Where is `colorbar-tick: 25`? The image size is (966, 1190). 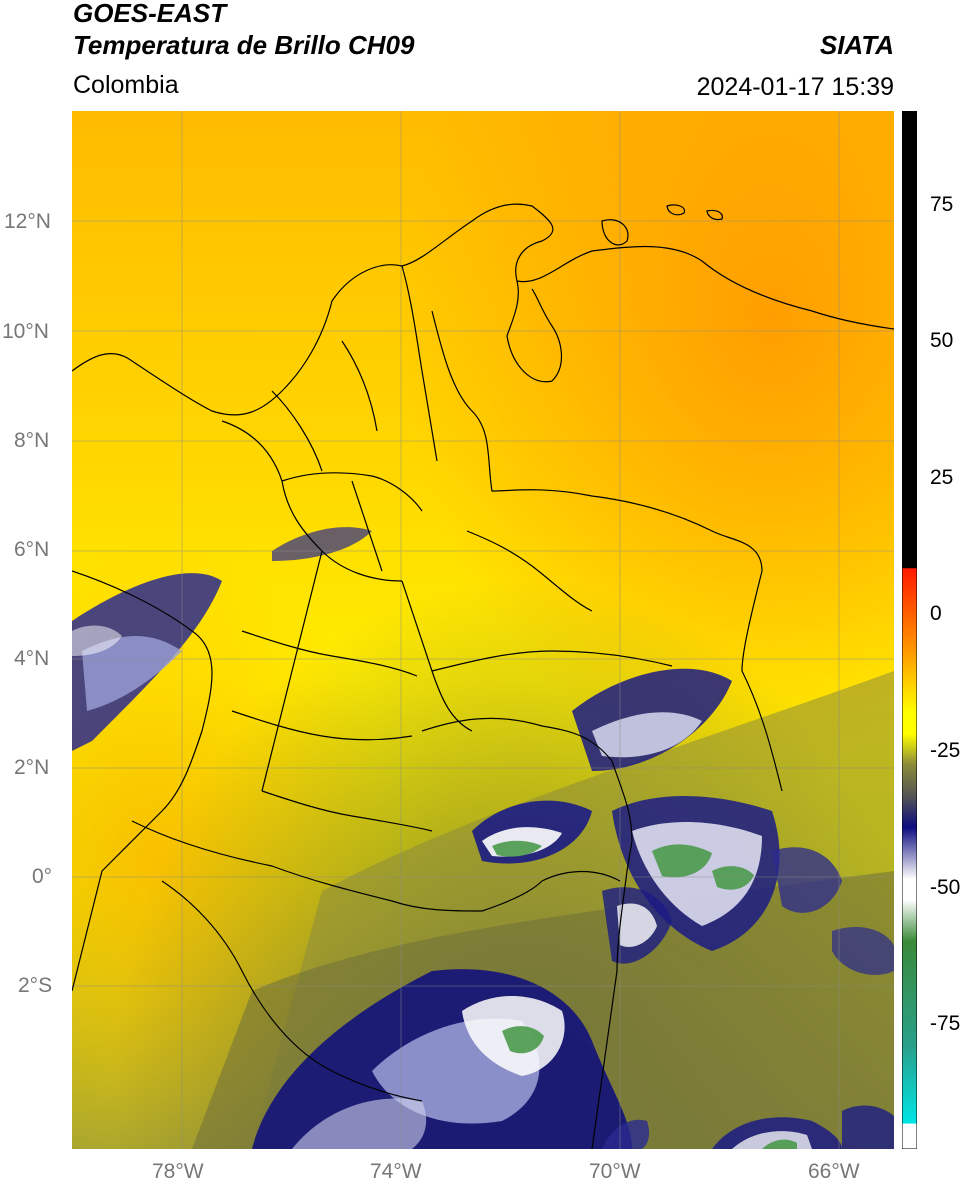
colorbar-tick: 25 is located at coordinates (942, 477).